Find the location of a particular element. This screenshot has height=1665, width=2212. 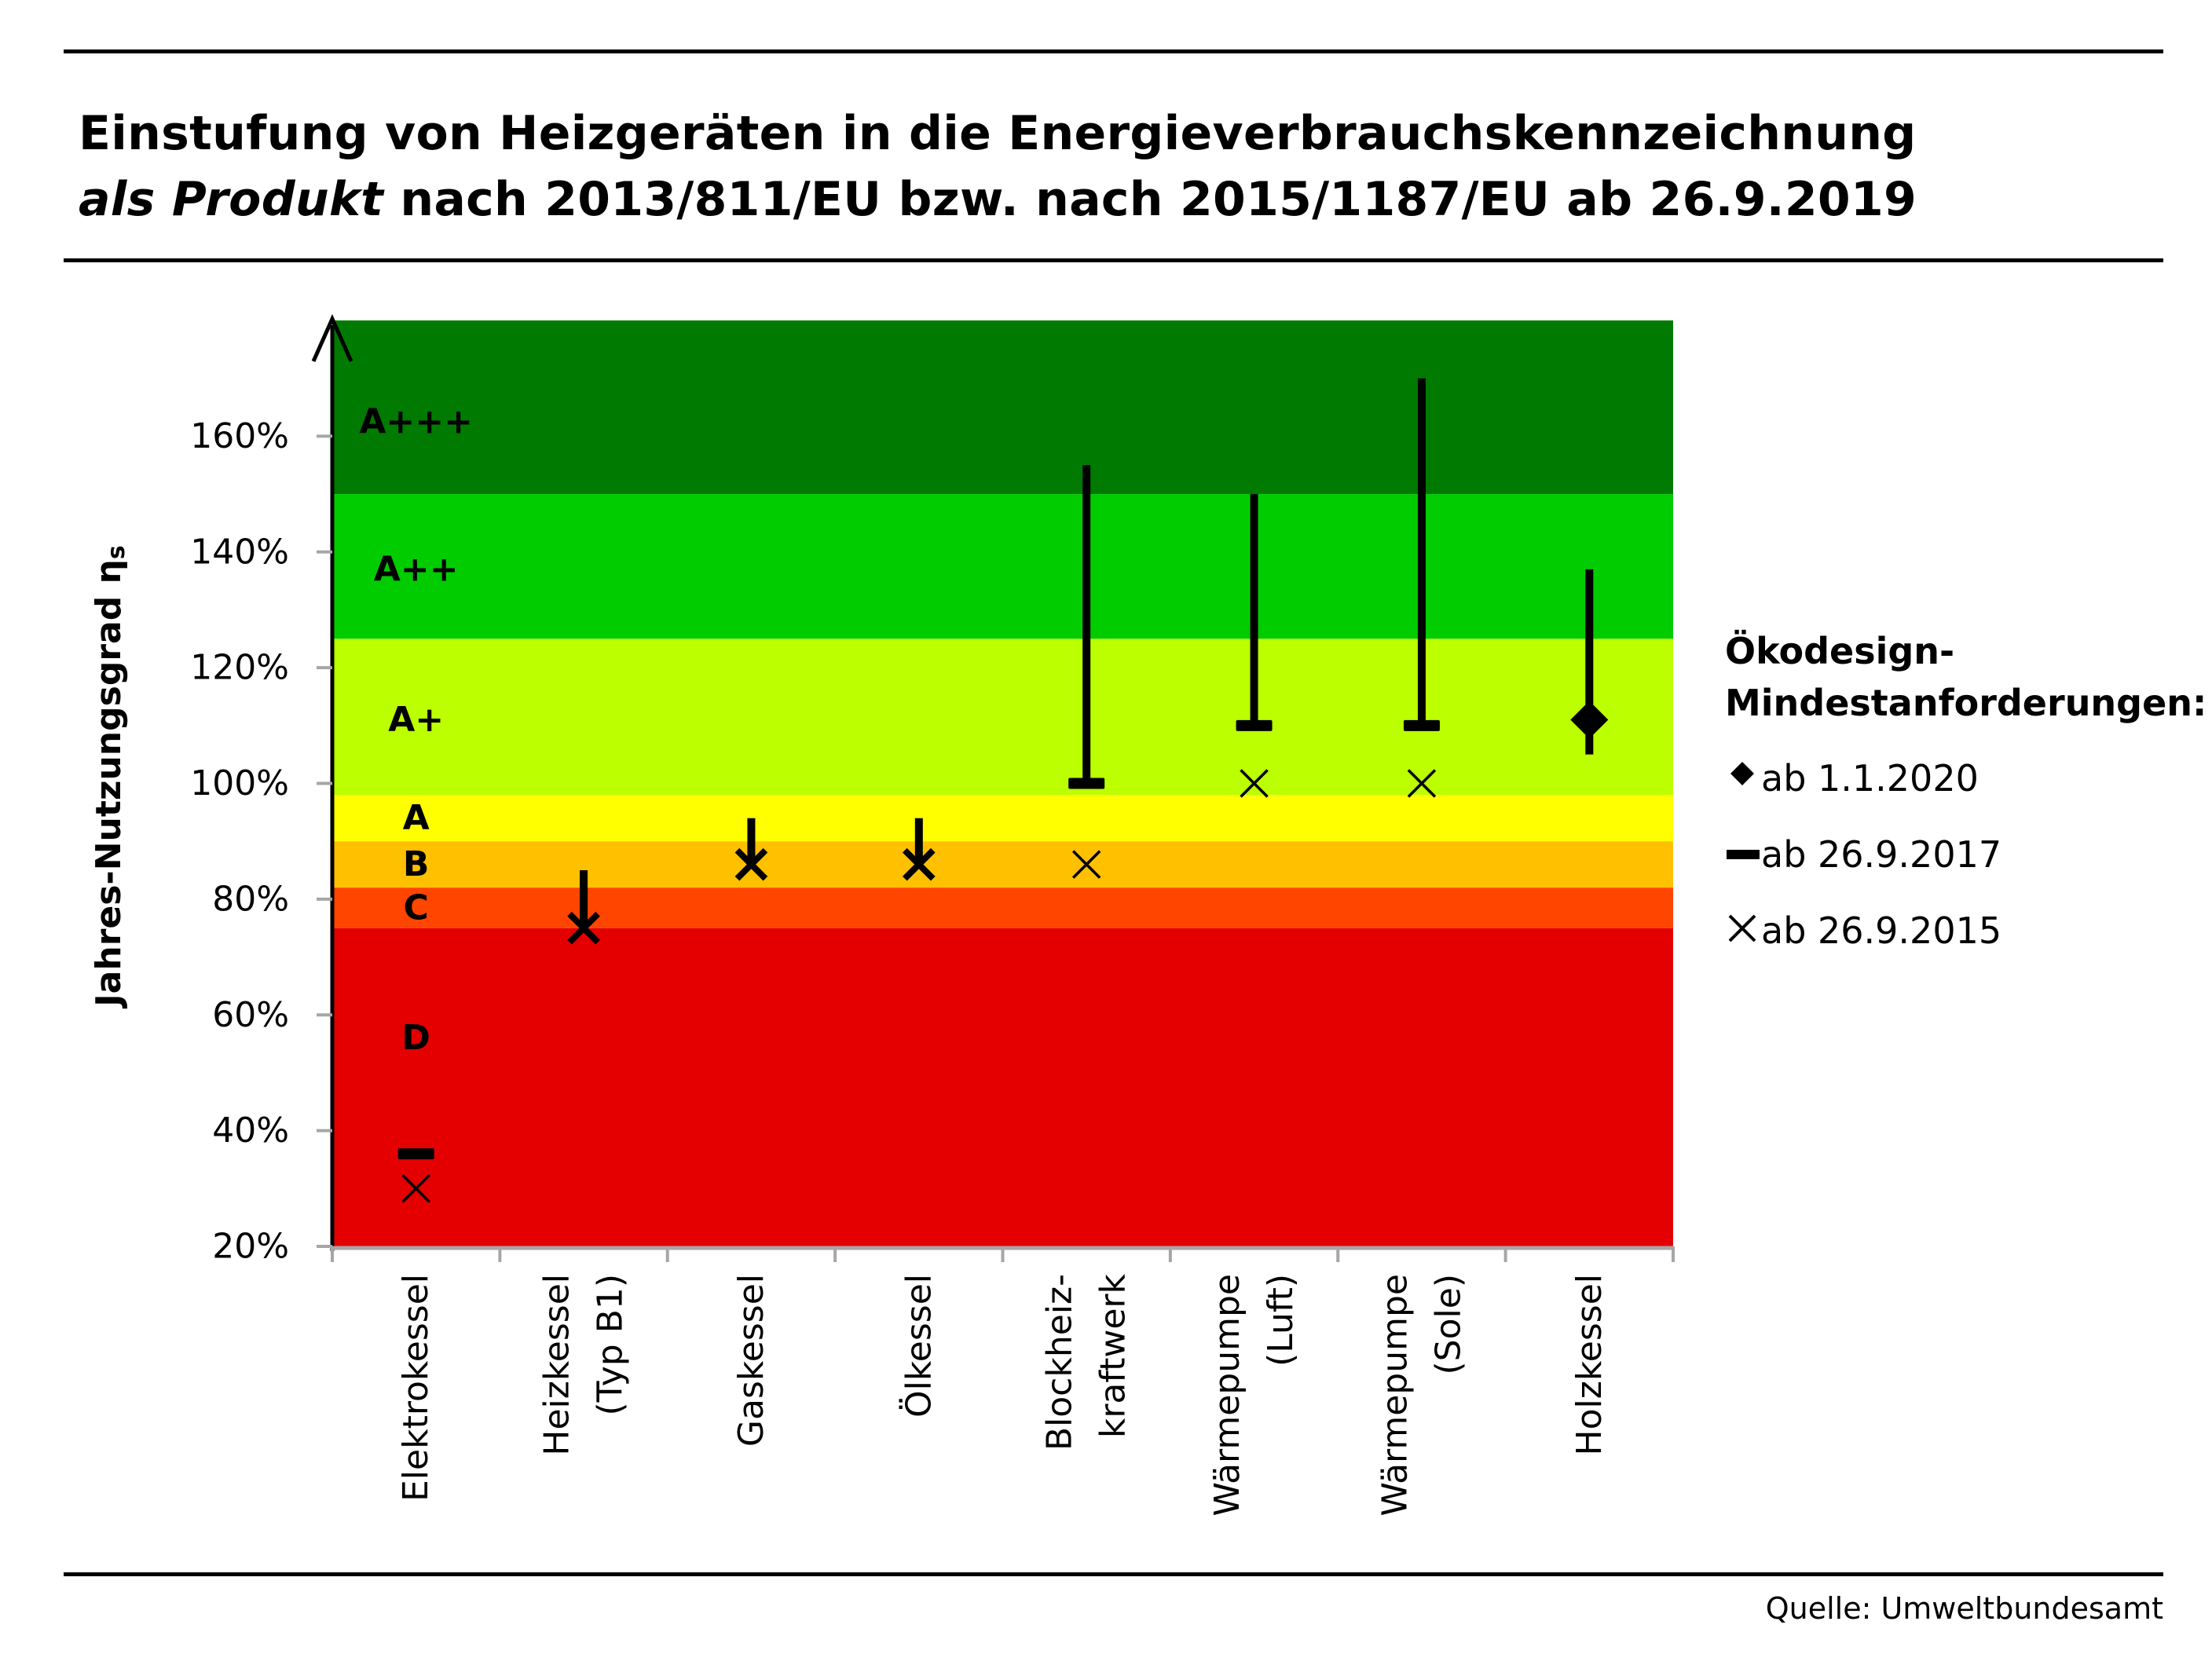

bottom-rule is located at coordinates (1114, 1574).